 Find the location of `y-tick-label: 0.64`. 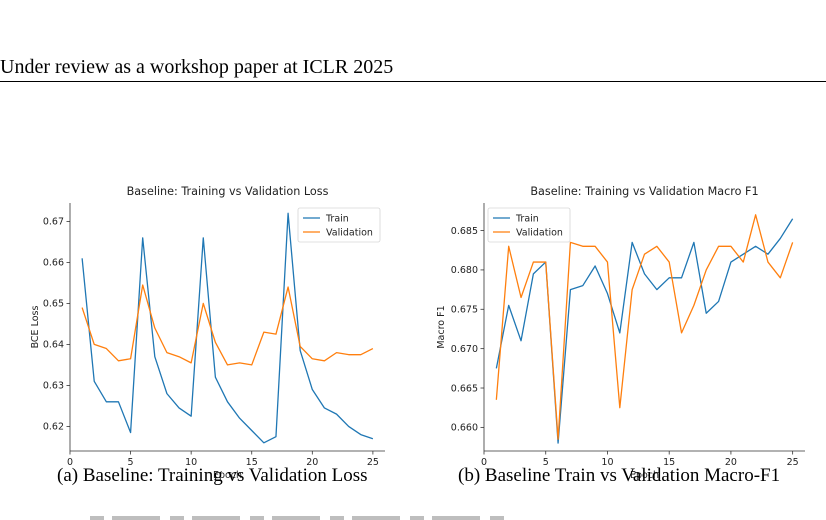

y-tick-label: 0.64 is located at coordinates (53, 345).